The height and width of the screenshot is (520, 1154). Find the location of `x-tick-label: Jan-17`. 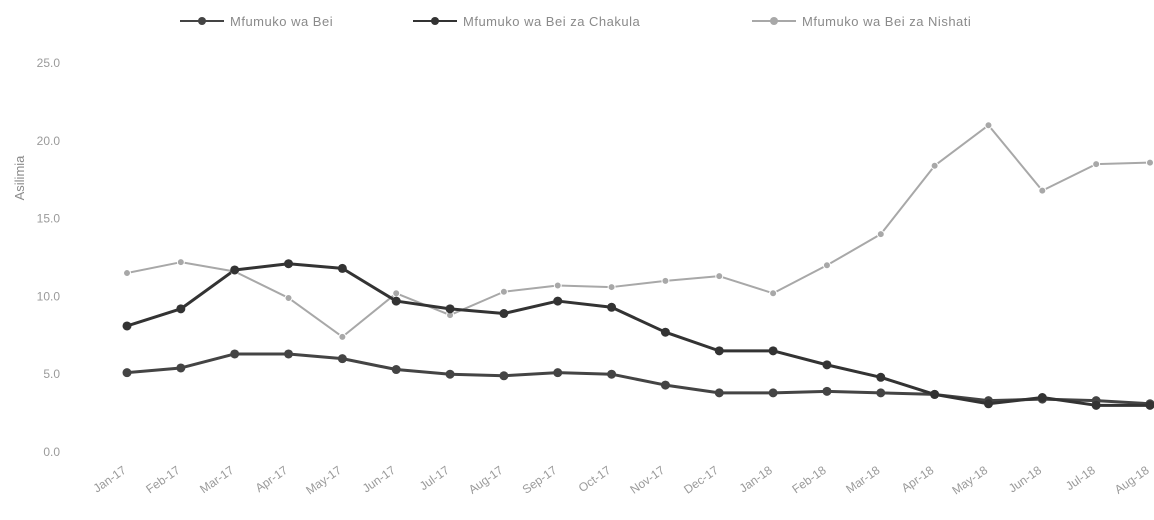

x-tick-label: Jan-17 is located at coordinates (110, 479).